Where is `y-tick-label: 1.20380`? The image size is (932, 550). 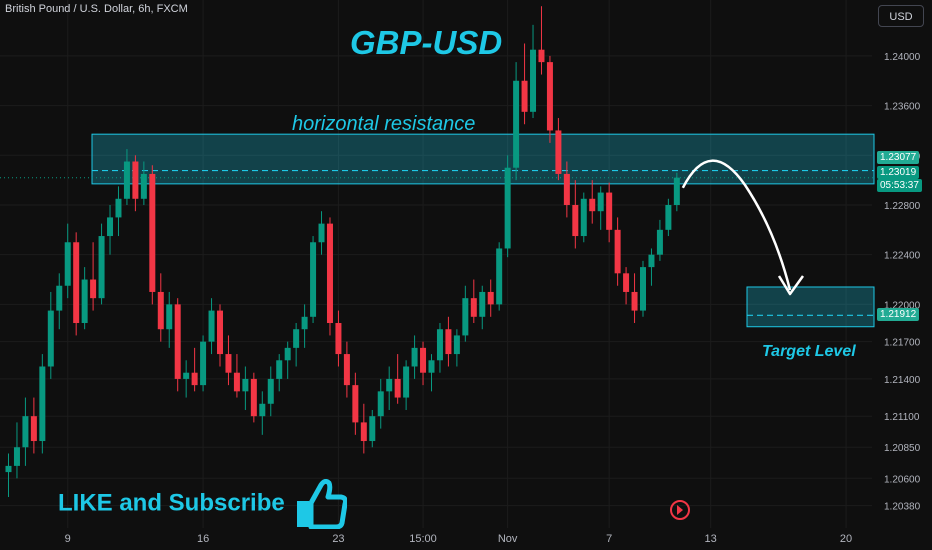
y-tick-label: 1.20380 is located at coordinates (902, 507).